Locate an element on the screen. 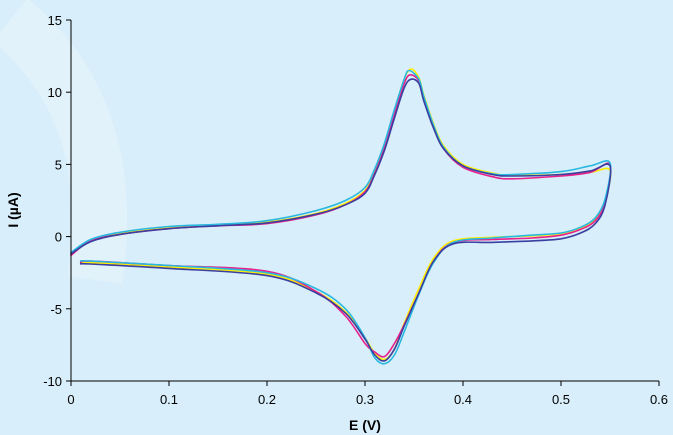 The height and width of the screenshot is (435, 673). x-tick-label: 0.2 is located at coordinates (267, 399).